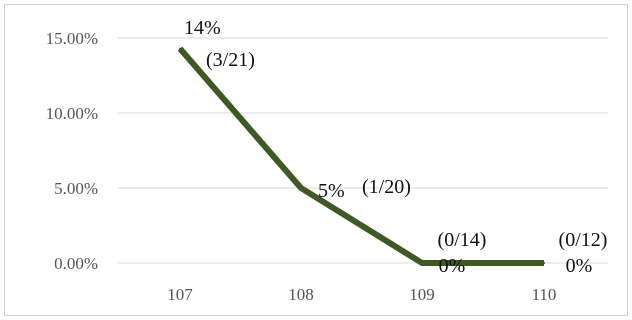  I want to click on x-axis-ticks: 107 108 109 110, so click(361, 294).